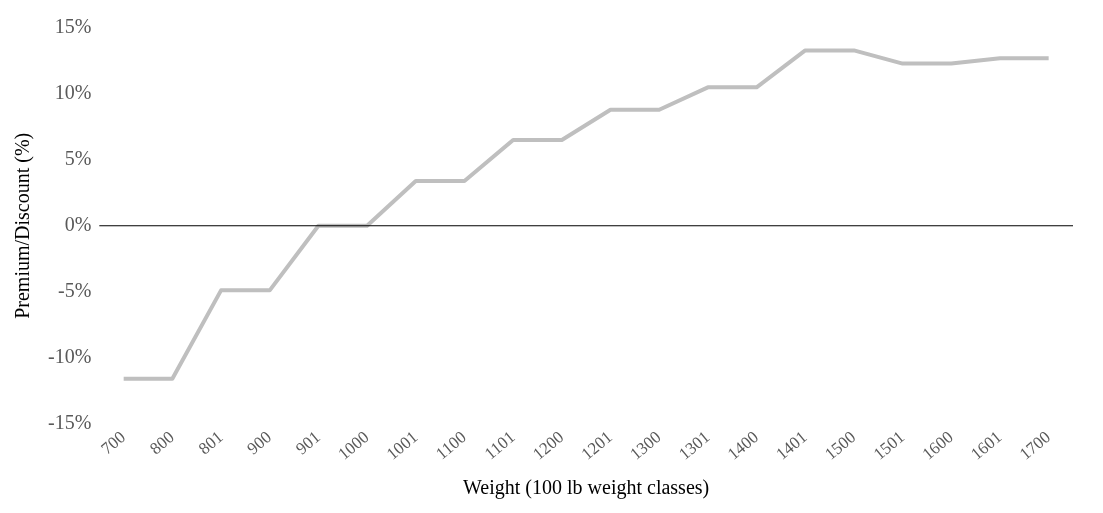 This screenshot has width=1103, height=513. I want to click on x-tick-label: 1400, so click(742, 445).